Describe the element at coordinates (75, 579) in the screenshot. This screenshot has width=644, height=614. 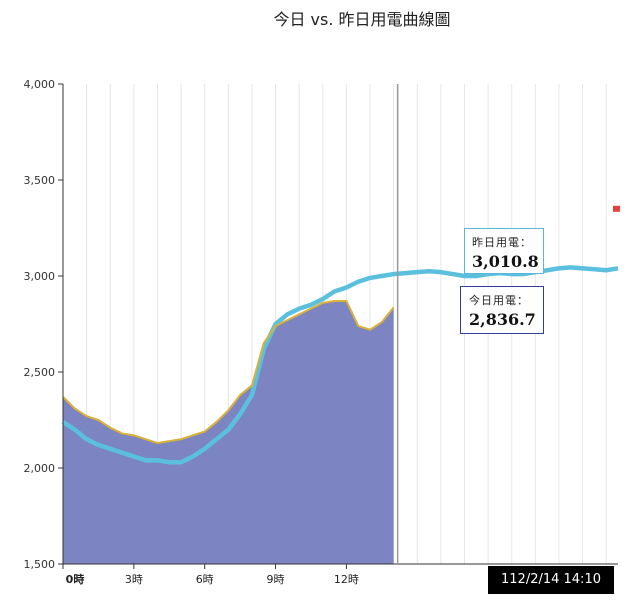
I see `x-tick-label: 0時` at that location.